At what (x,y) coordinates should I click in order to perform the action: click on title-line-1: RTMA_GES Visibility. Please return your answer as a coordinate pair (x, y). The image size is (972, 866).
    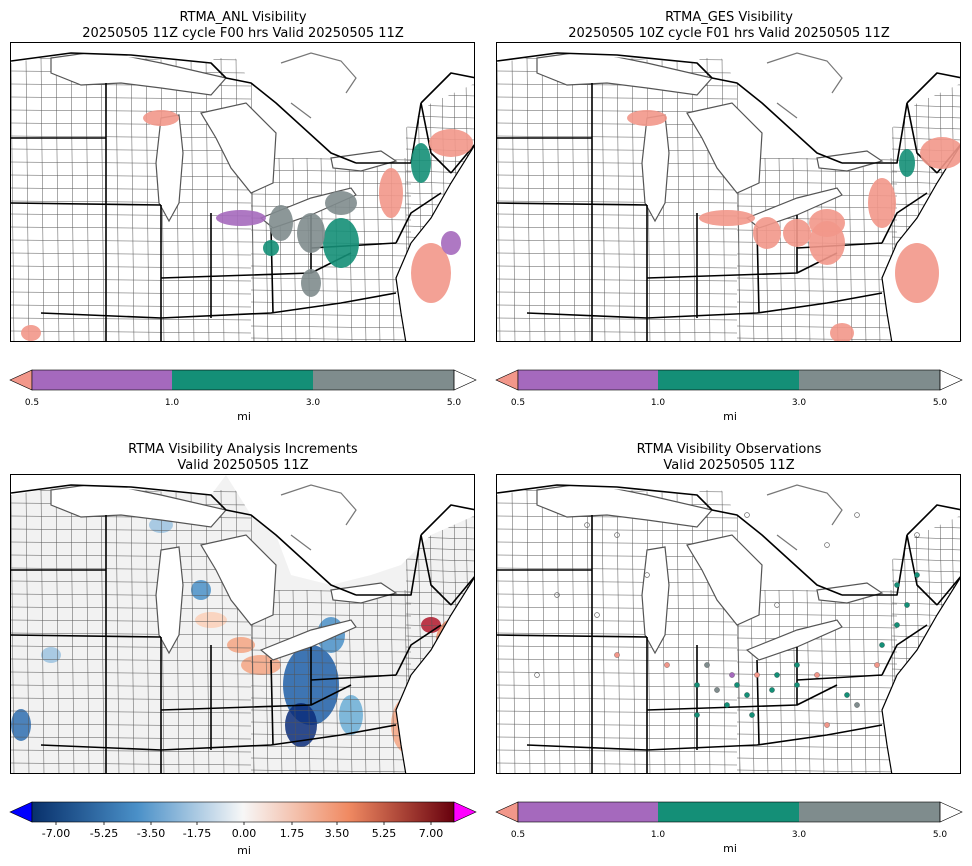
    Looking at the image, I should click on (729, 17).